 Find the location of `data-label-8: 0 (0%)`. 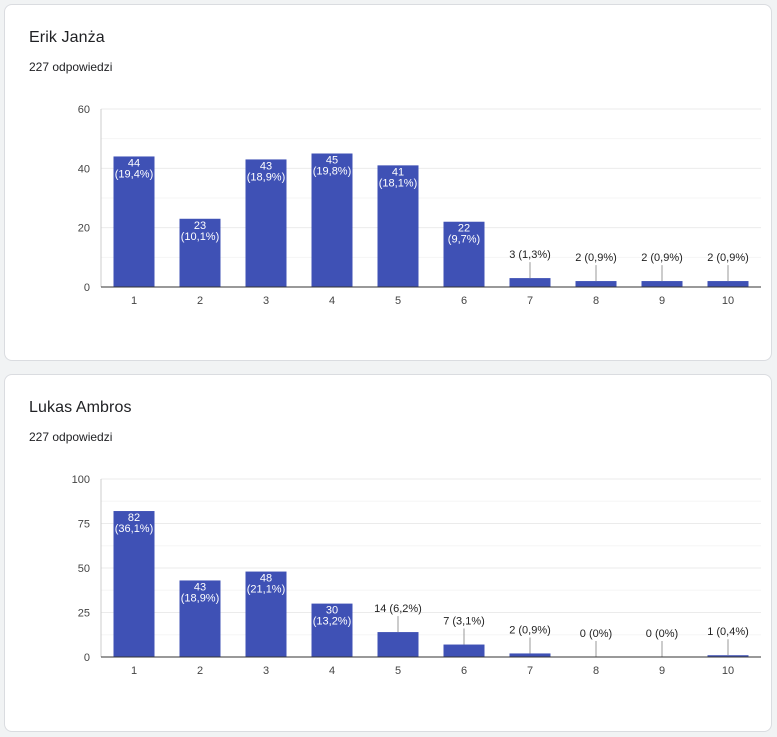

data-label-8: 0 (0%) is located at coordinates (596, 634).